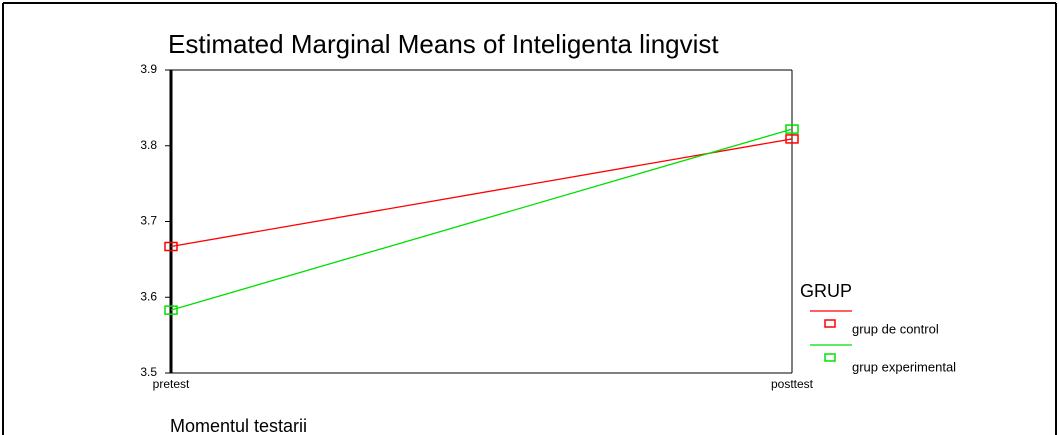 This screenshot has width=1059, height=435. What do you see at coordinates (238, 425) in the screenshot?
I see `x-axis-label: Momentul testarii` at bounding box center [238, 425].